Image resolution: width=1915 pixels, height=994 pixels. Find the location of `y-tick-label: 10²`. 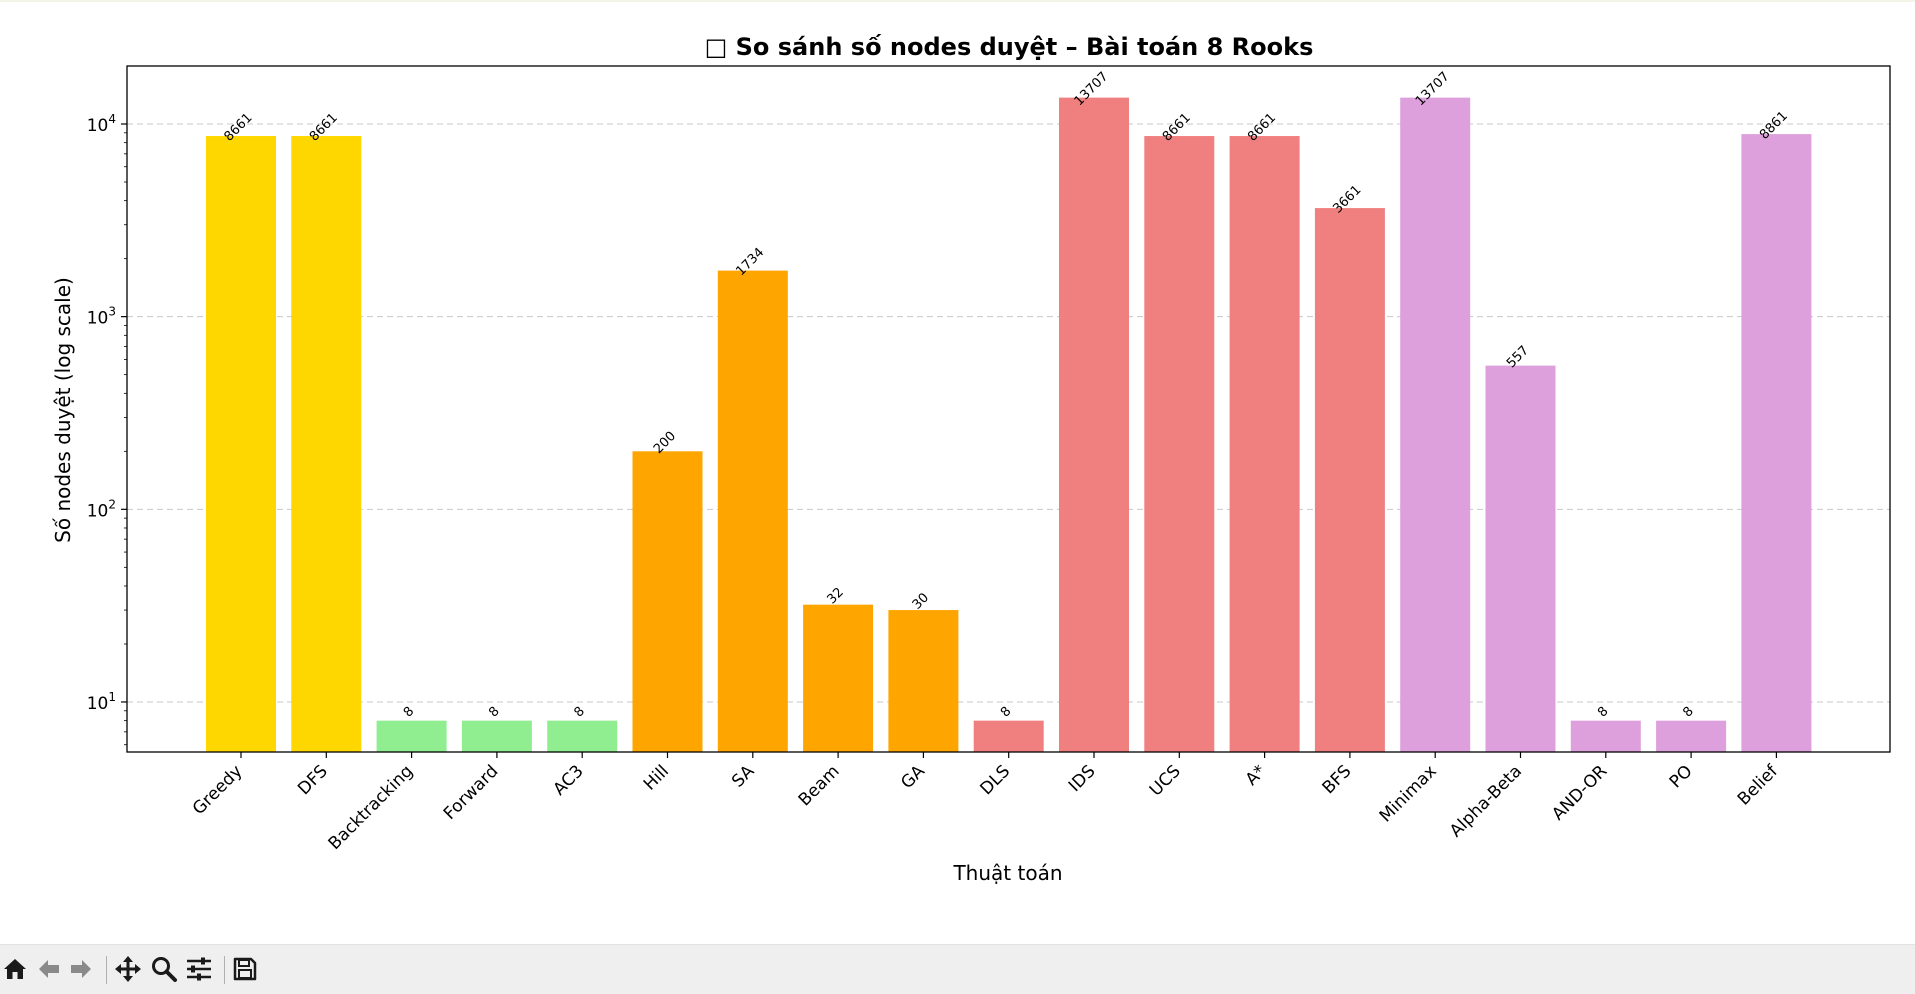

y-tick-label: 10² is located at coordinates (101, 509).